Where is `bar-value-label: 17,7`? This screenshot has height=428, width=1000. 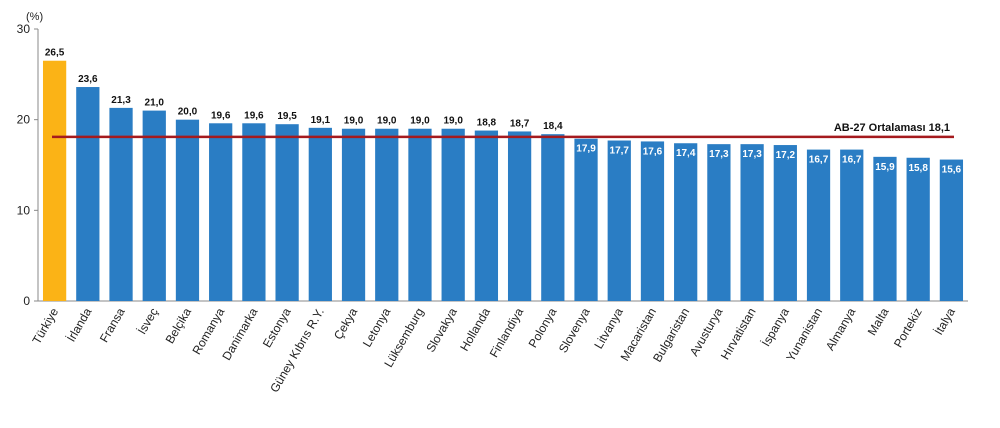
bar-value-label: 17,7 is located at coordinates (620, 151).